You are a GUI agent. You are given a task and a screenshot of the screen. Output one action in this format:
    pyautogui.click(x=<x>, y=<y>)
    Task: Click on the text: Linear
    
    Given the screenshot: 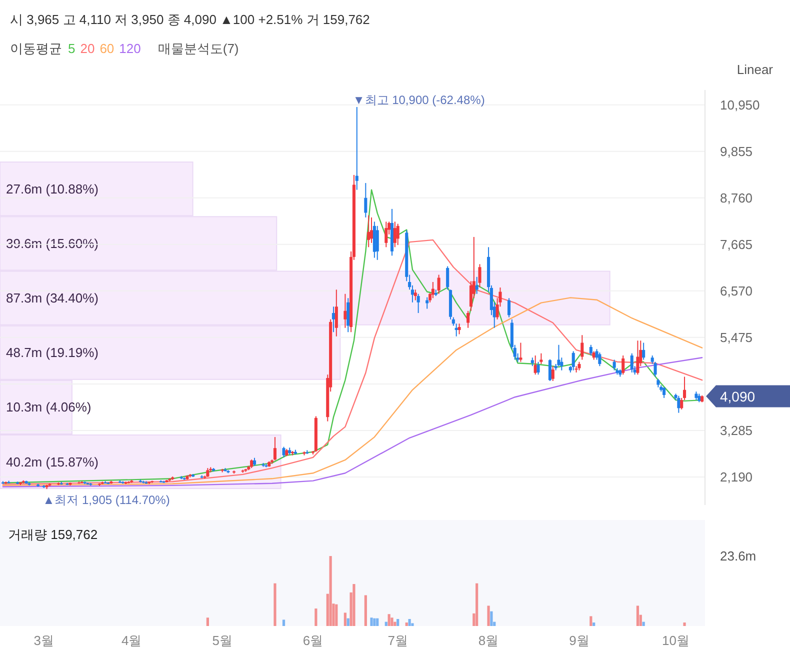 What is the action you would take?
    pyautogui.click(x=755, y=69)
    